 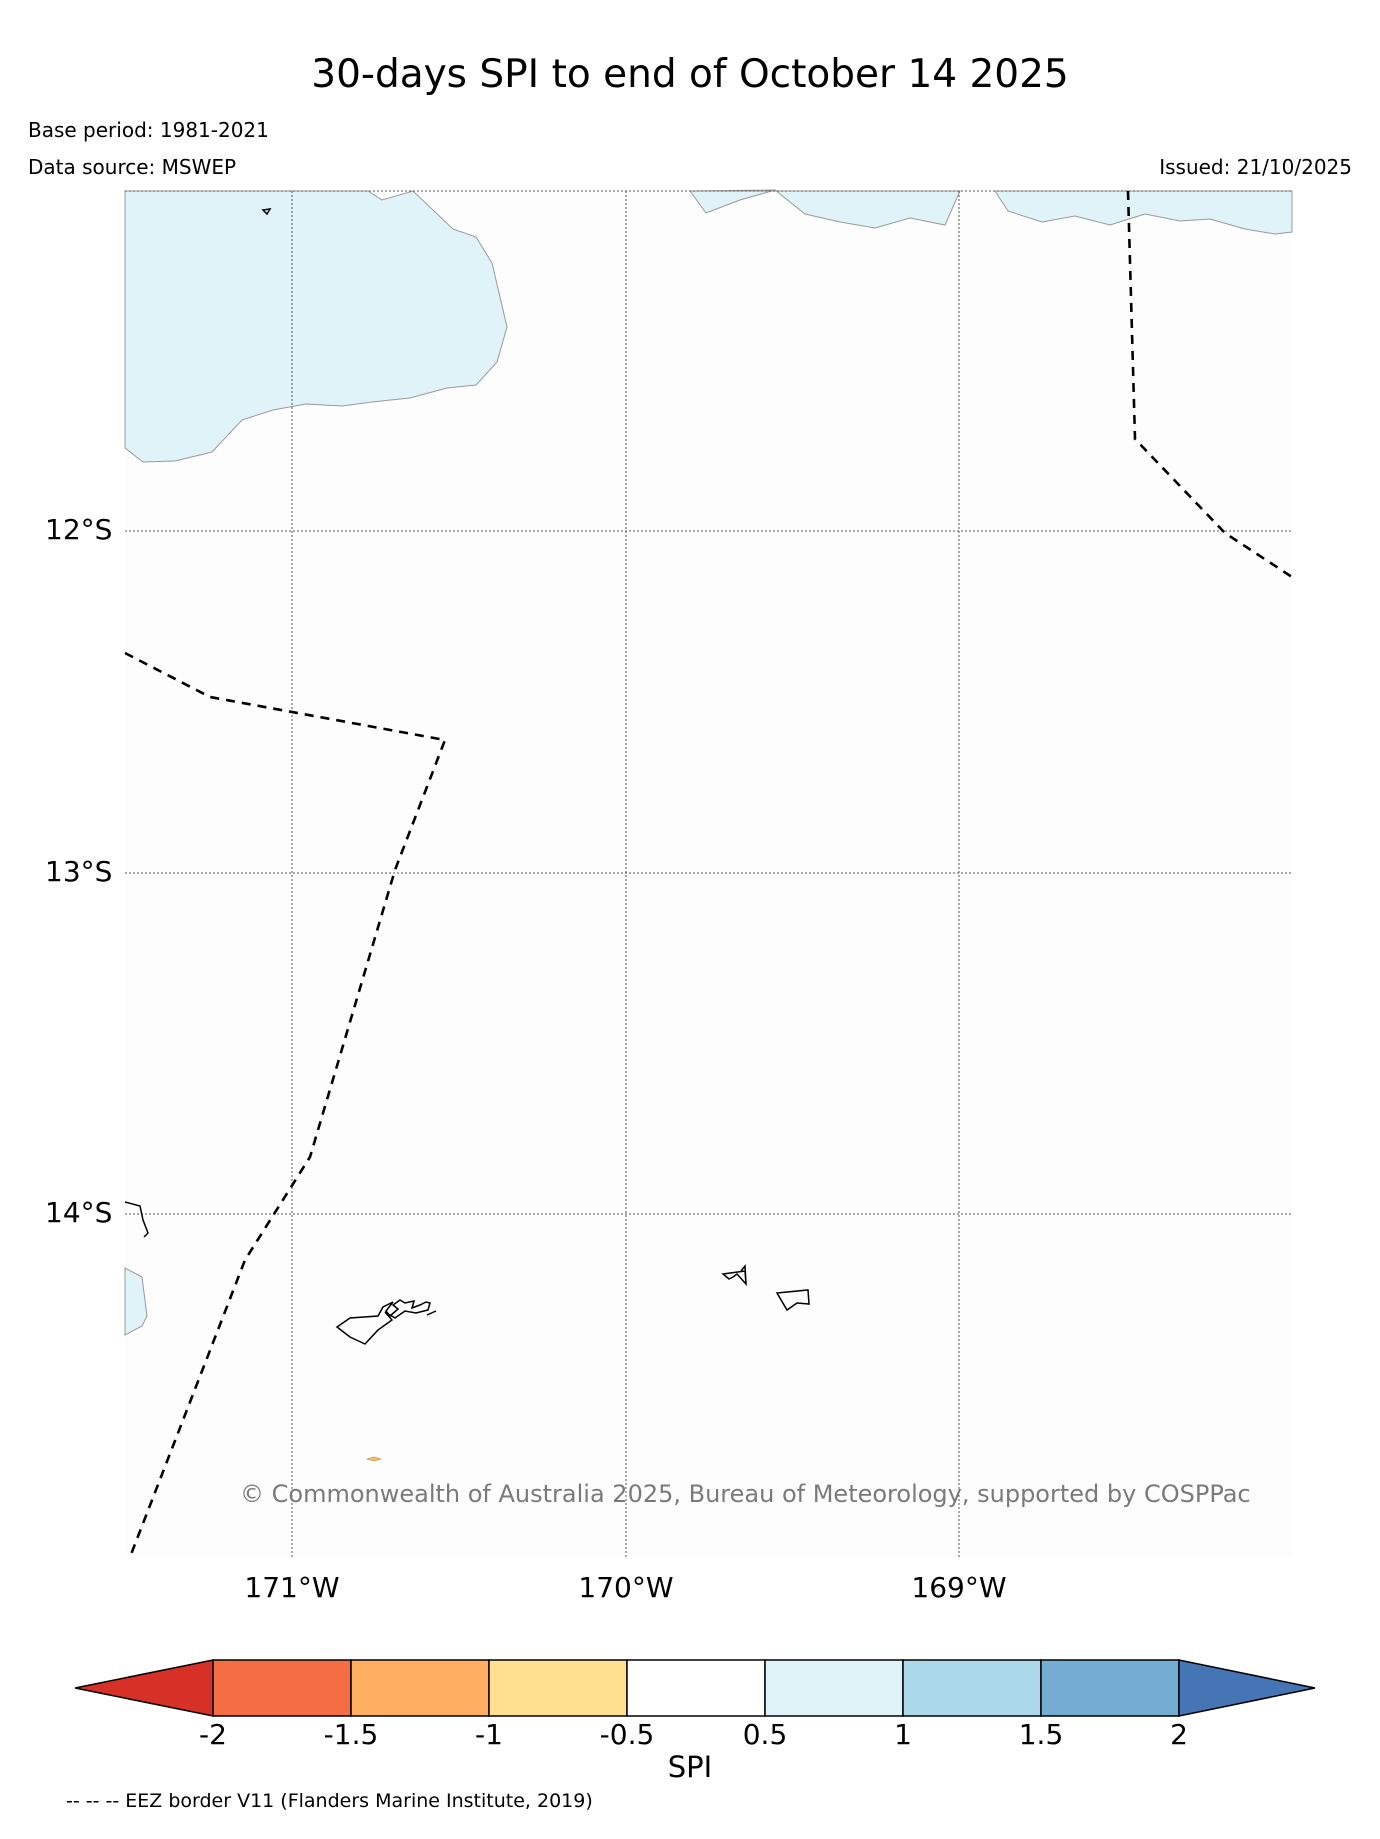 I want to click on colorbar-label: SPI, so click(x=690, y=1767).